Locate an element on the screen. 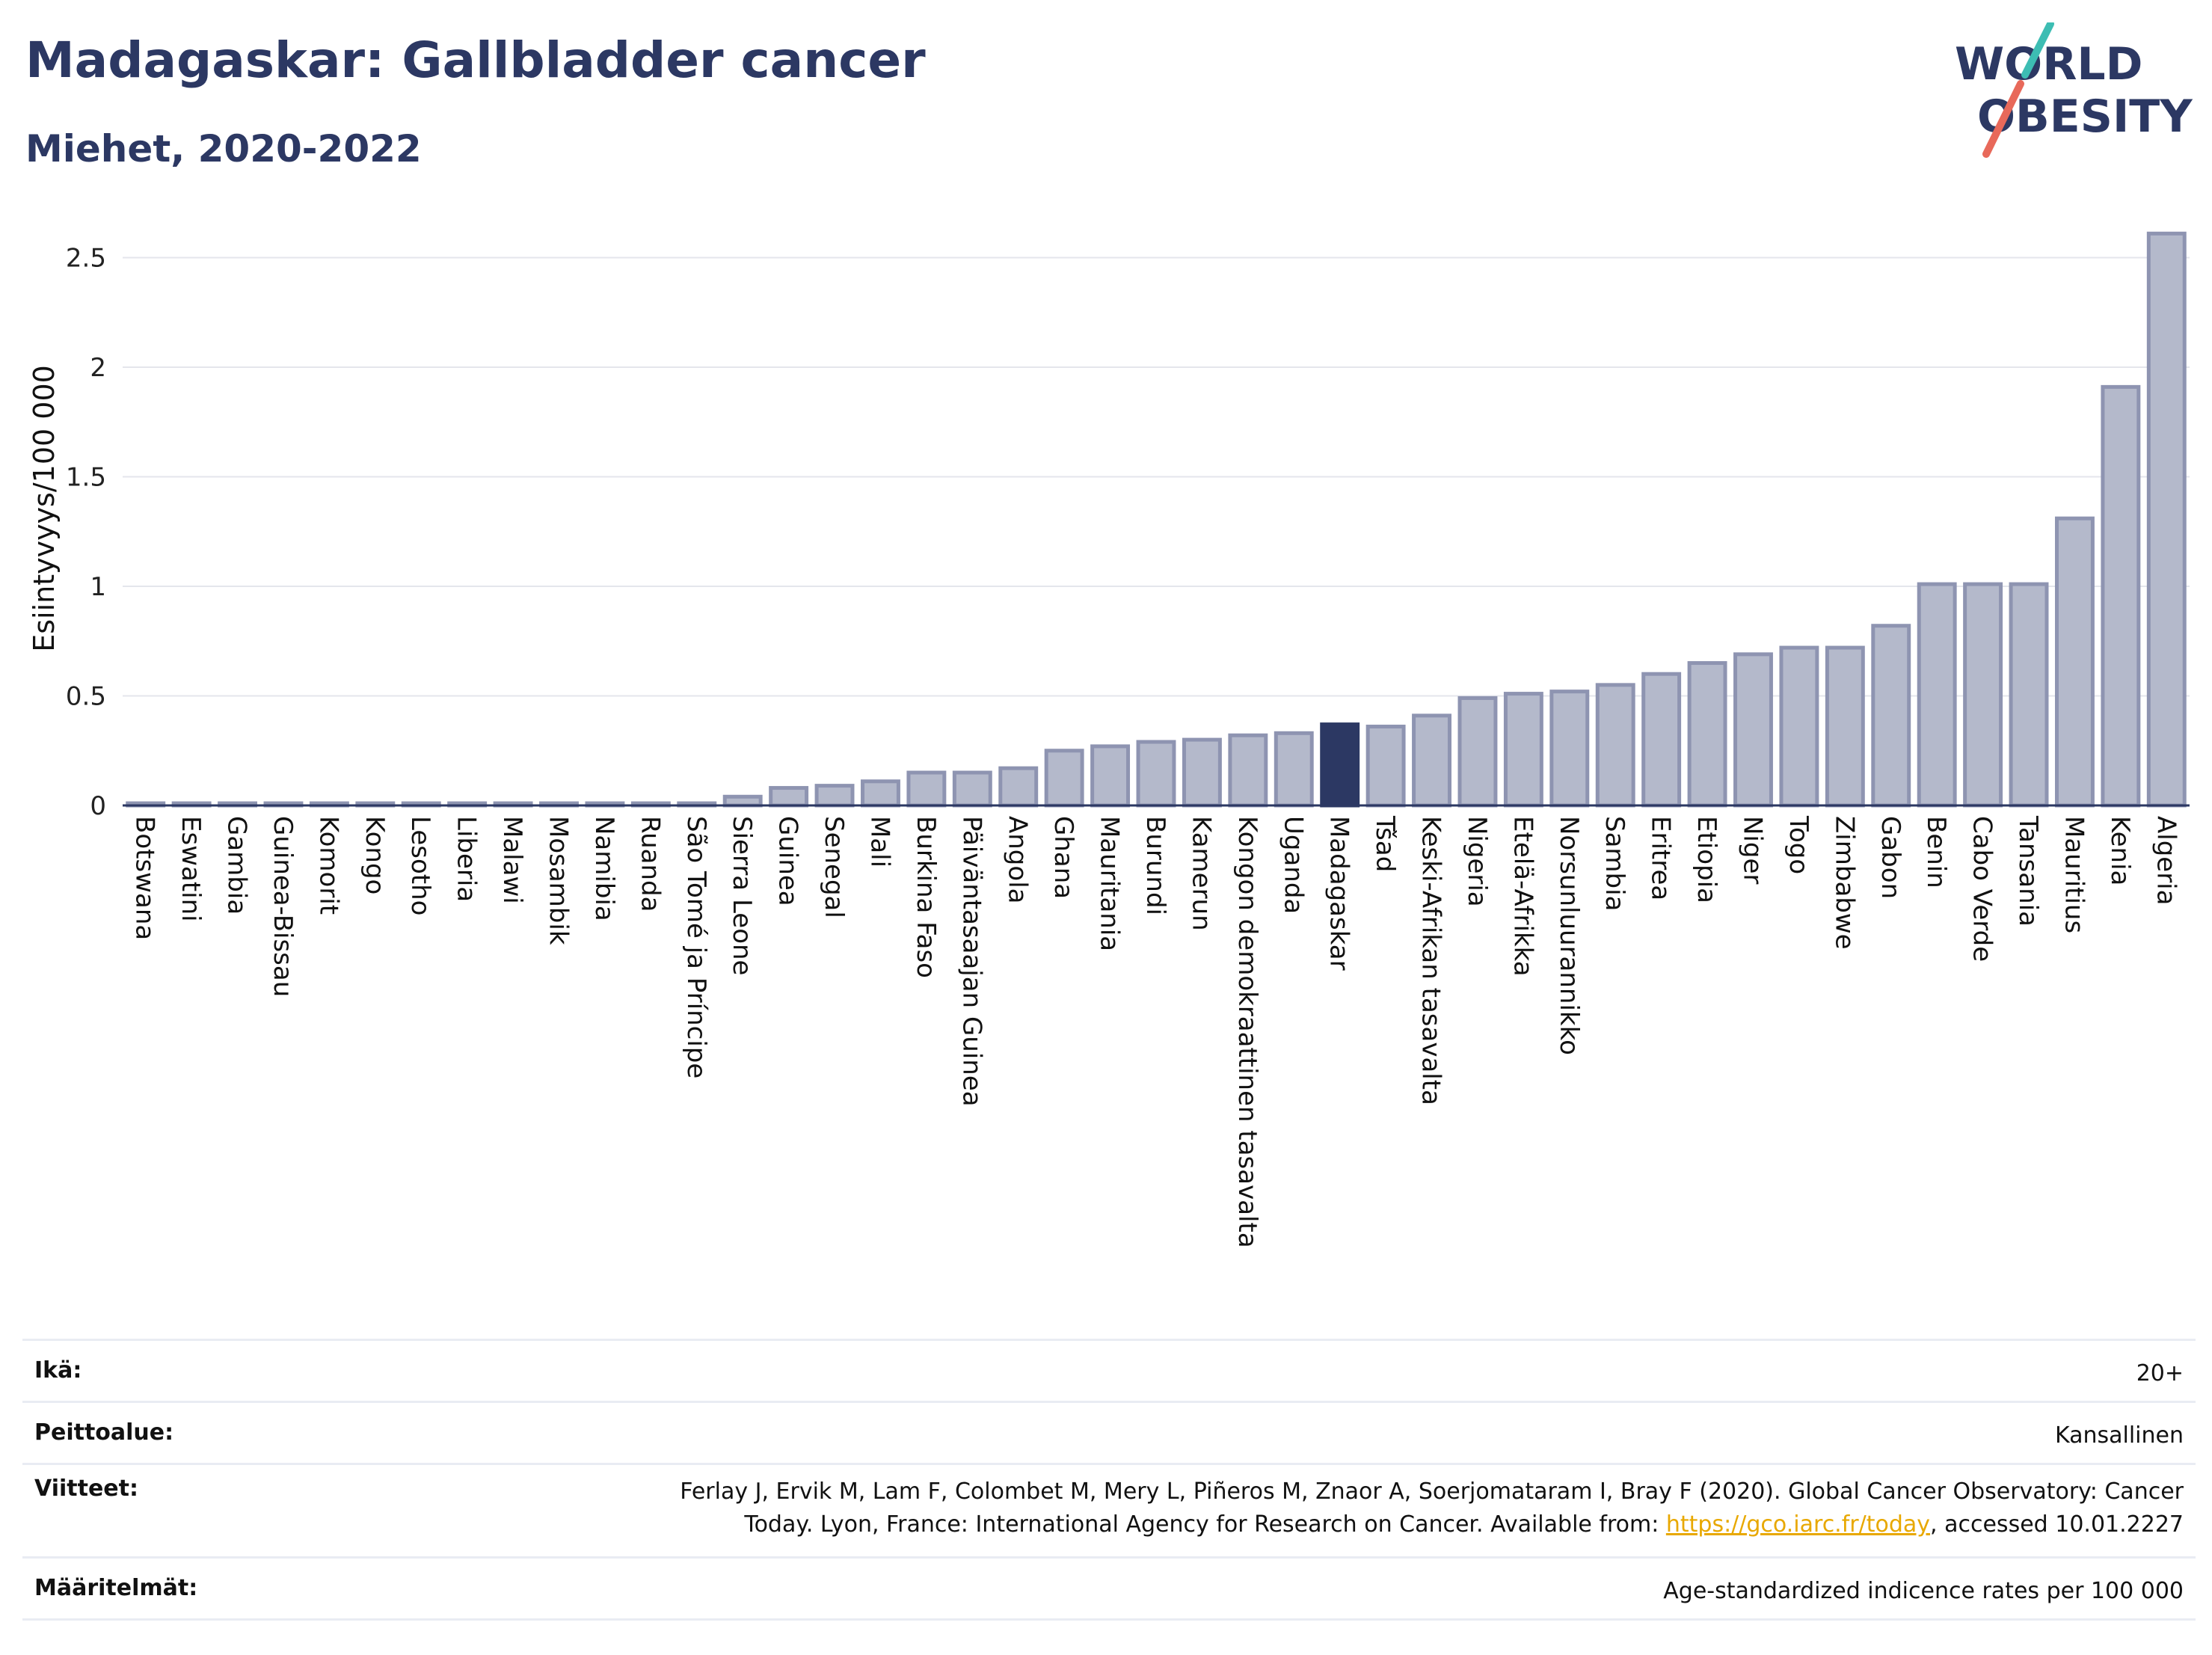 The height and width of the screenshot is (1655, 2212). x-tick-label: Algeria is located at coordinates (2166, 860).